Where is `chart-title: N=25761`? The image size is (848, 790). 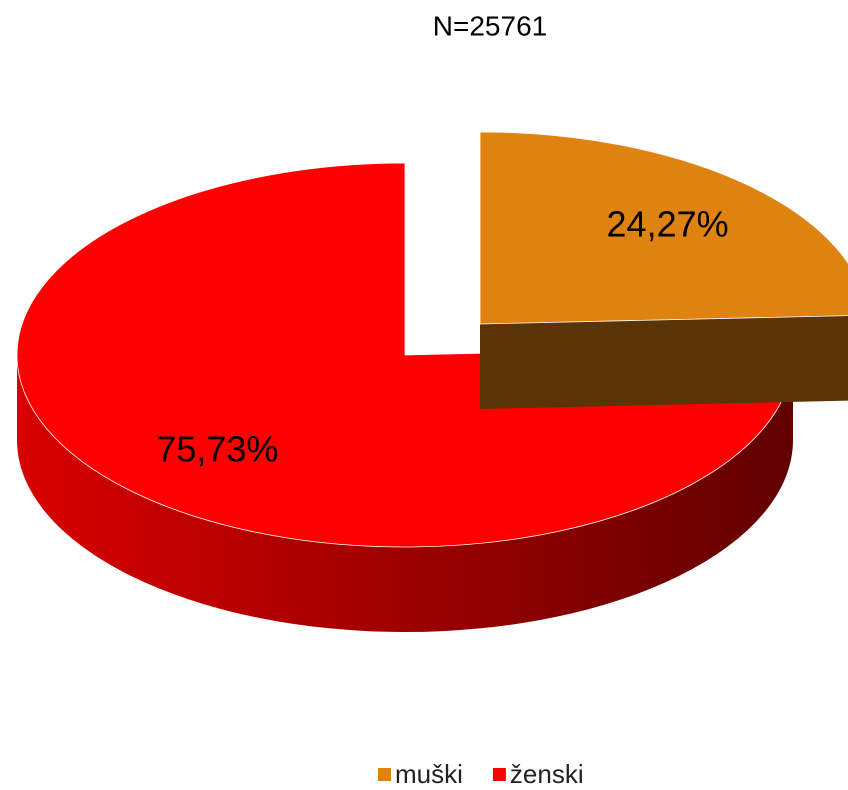
chart-title: N=25761 is located at coordinates (490, 25).